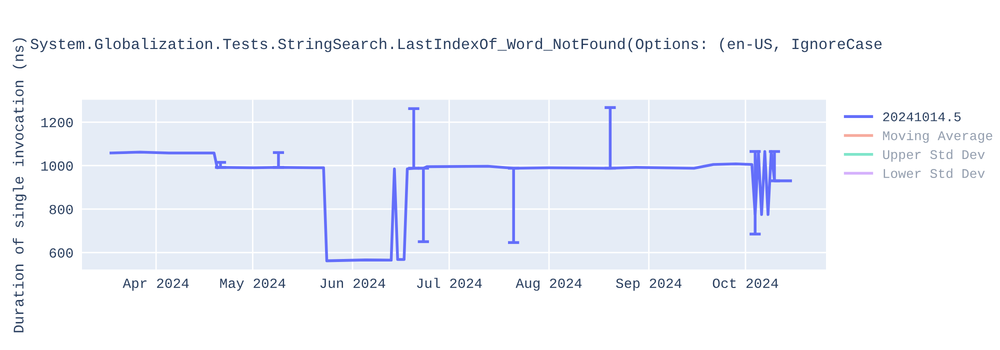  What do you see at coordinates (937, 136) in the screenshot?
I see `legend-label: Moving Average` at bounding box center [937, 136].